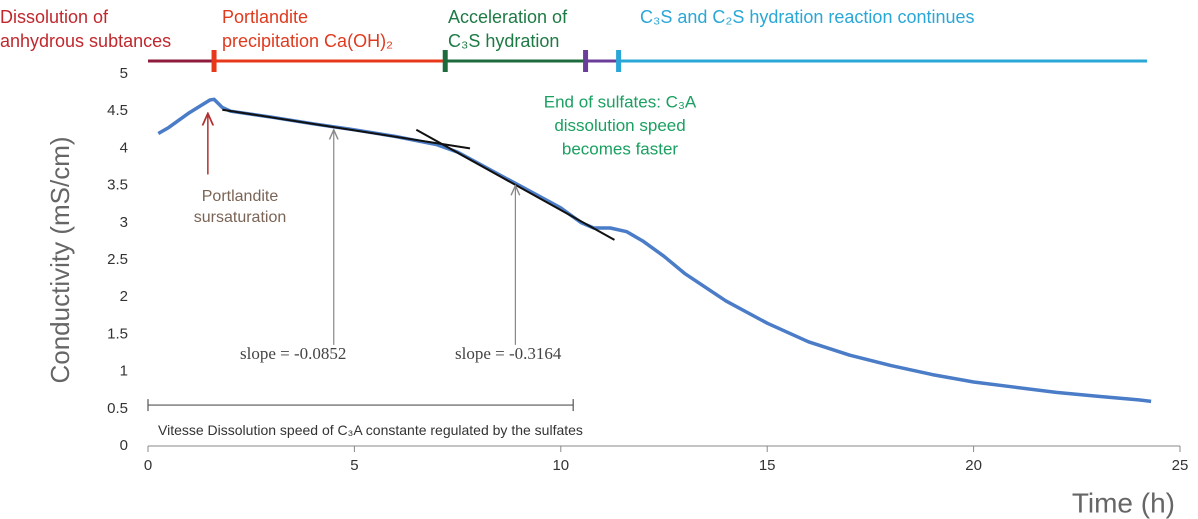 This screenshot has width=1198, height=519. What do you see at coordinates (1180, 465) in the screenshot?
I see `x-tick-label: 25` at bounding box center [1180, 465].